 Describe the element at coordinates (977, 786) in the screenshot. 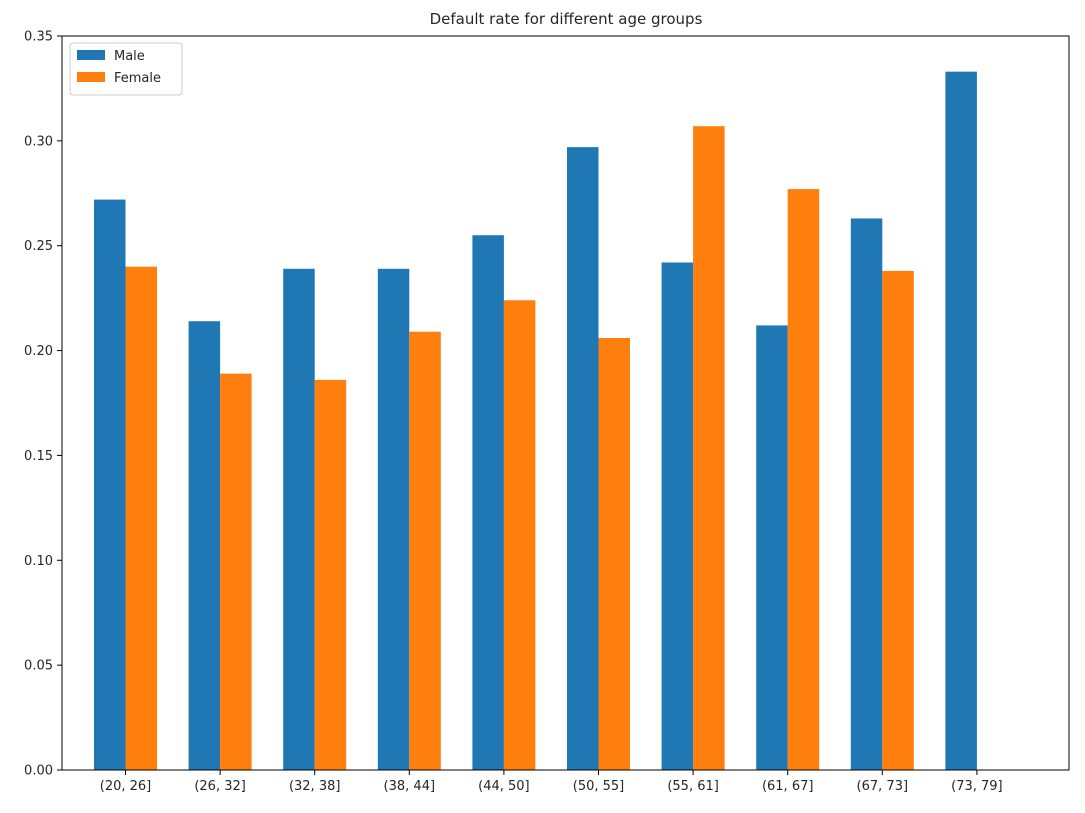

I see `x-tick-label: (73, 79]` at that location.